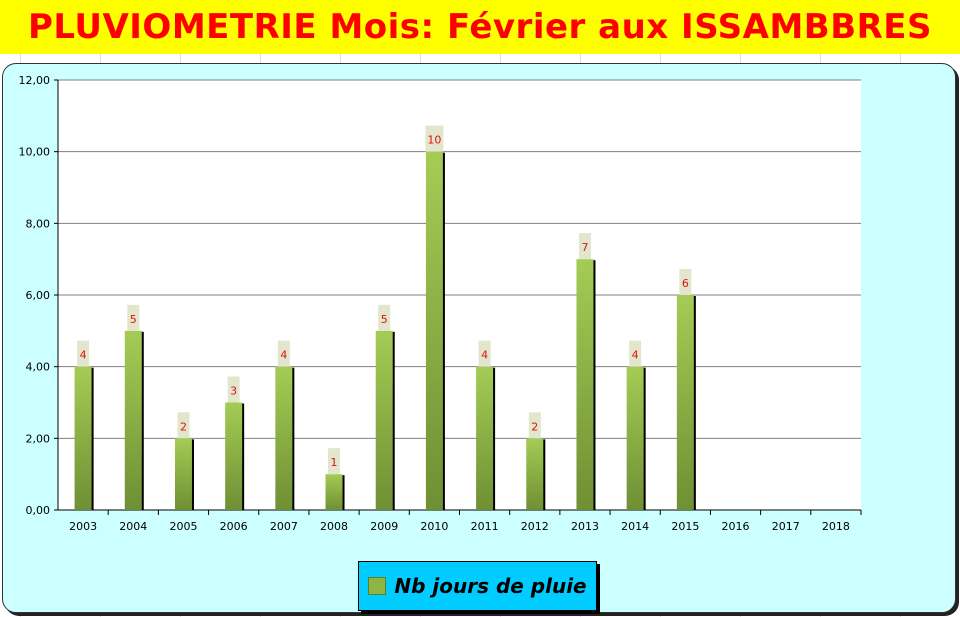 Image resolution: width=960 pixels, height=617 pixels. I want to click on legend-swatch, so click(377, 586).